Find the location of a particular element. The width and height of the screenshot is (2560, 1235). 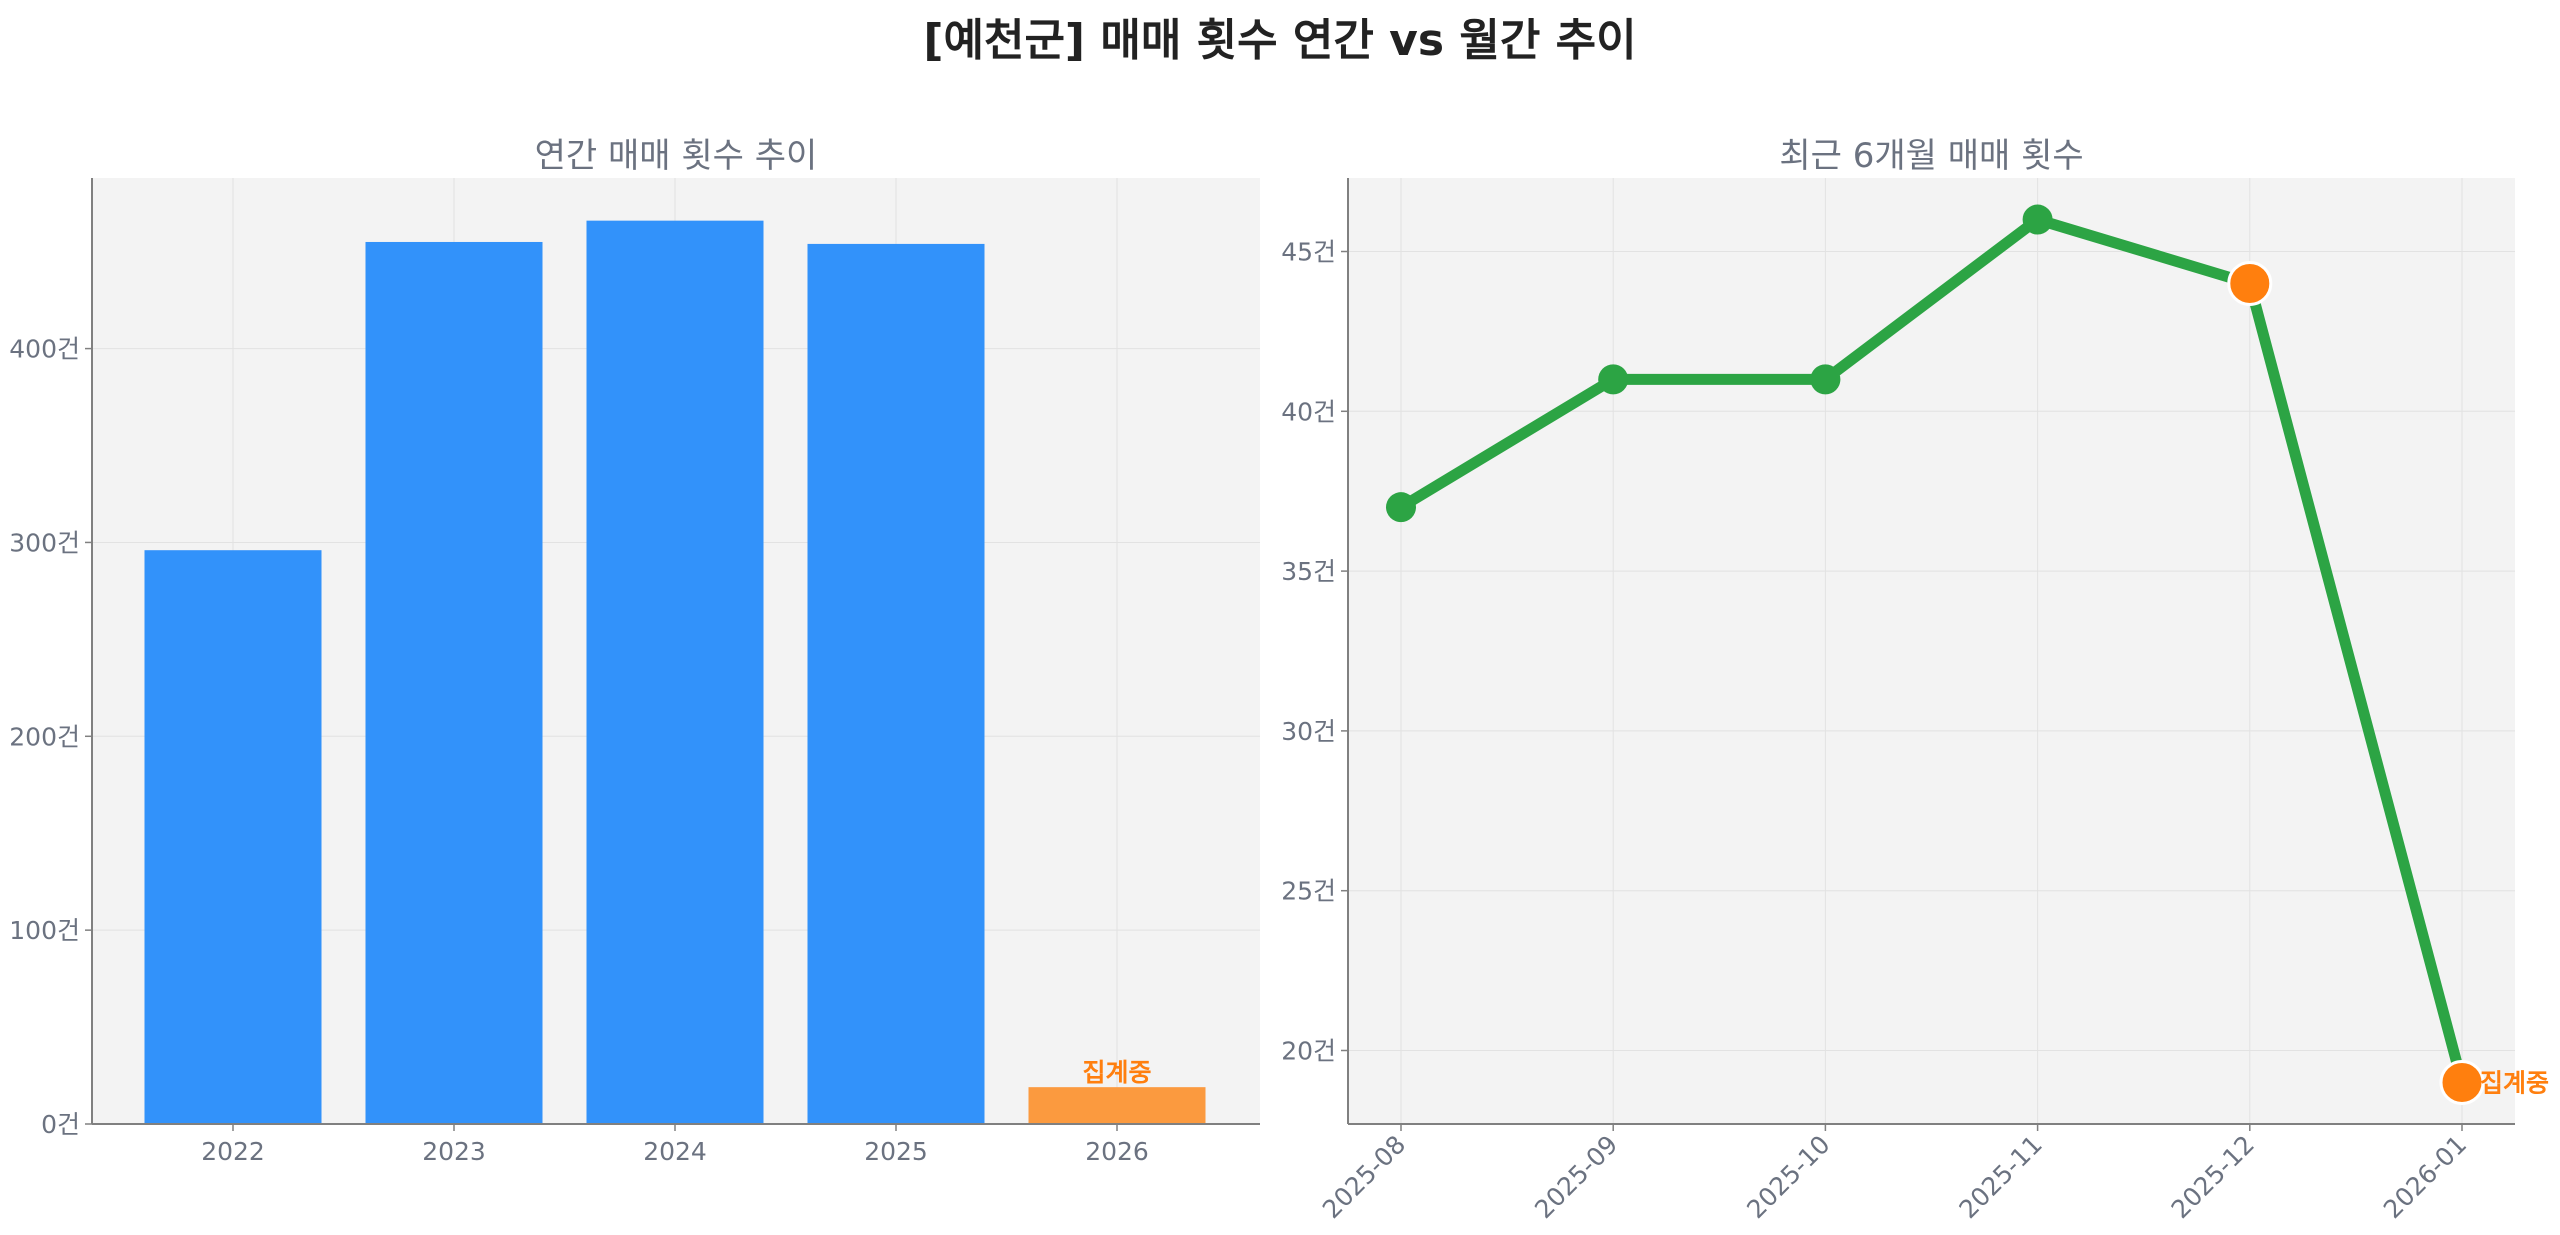

x-tick-label: 2025 is located at coordinates (896, 1151).